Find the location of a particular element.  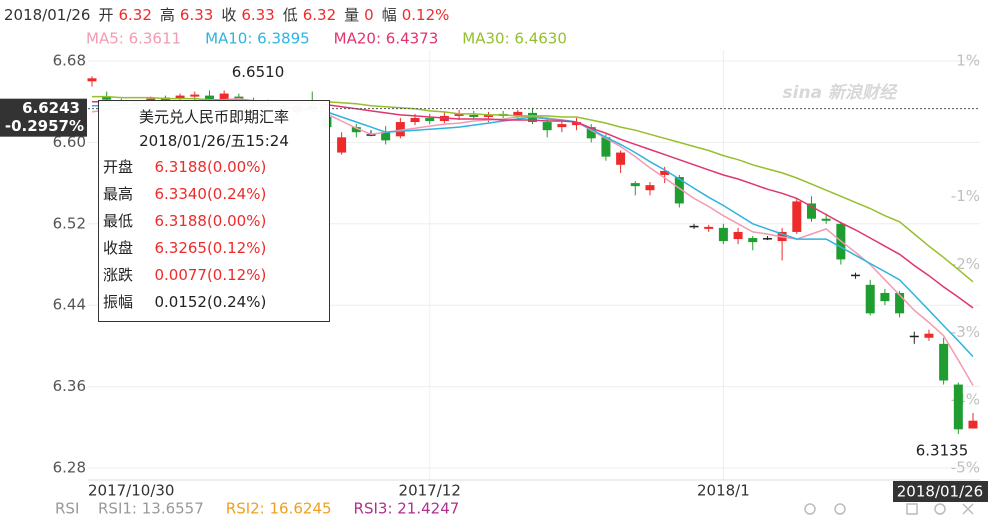

tooltip-value: 0.0152(0.24%) is located at coordinates (210, 301).